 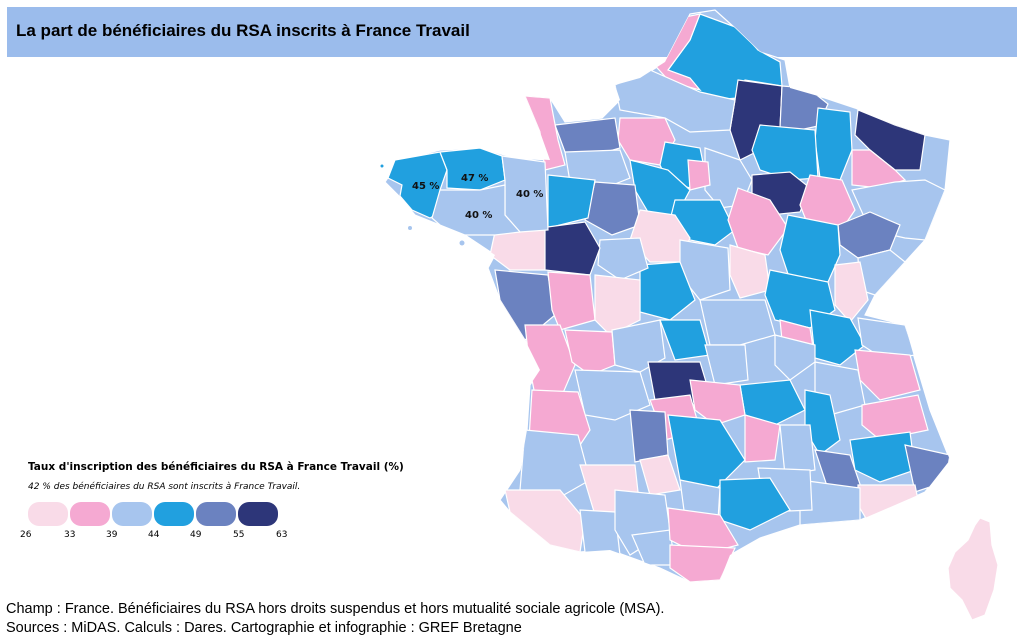 What do you see at coordinates (699, 175) in the screenshot?
I see `dept-paris-small` at bounding box center [699, 175].